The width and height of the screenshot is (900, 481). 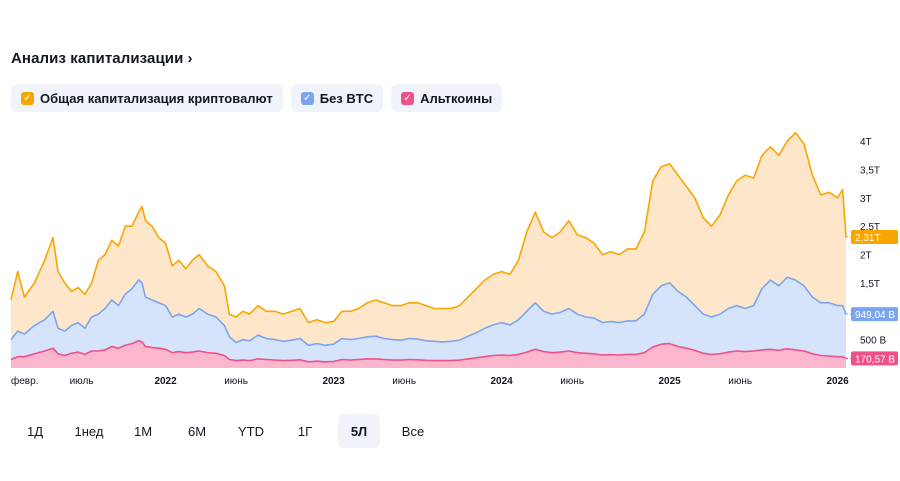 What do you see at coordinates (669, 381) in the screenshot?
I see `x-tick-label-8: 2025` at bounding box center [669, 381].